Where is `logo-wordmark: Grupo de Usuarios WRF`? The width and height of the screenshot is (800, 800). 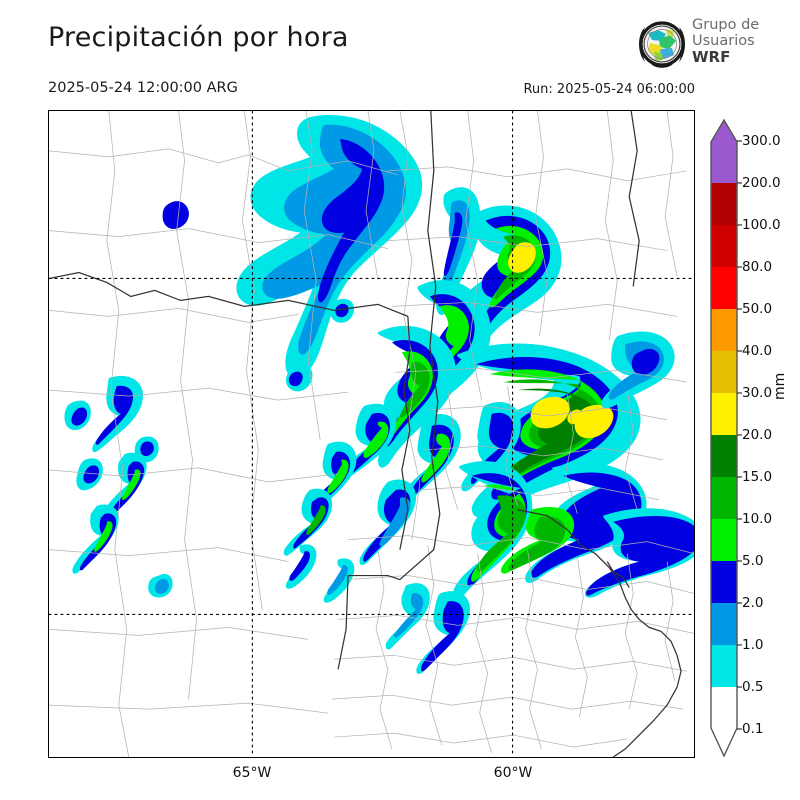 logo-wordmark: Grupo de Usuarios WRF is located at coordinates (725, 41).